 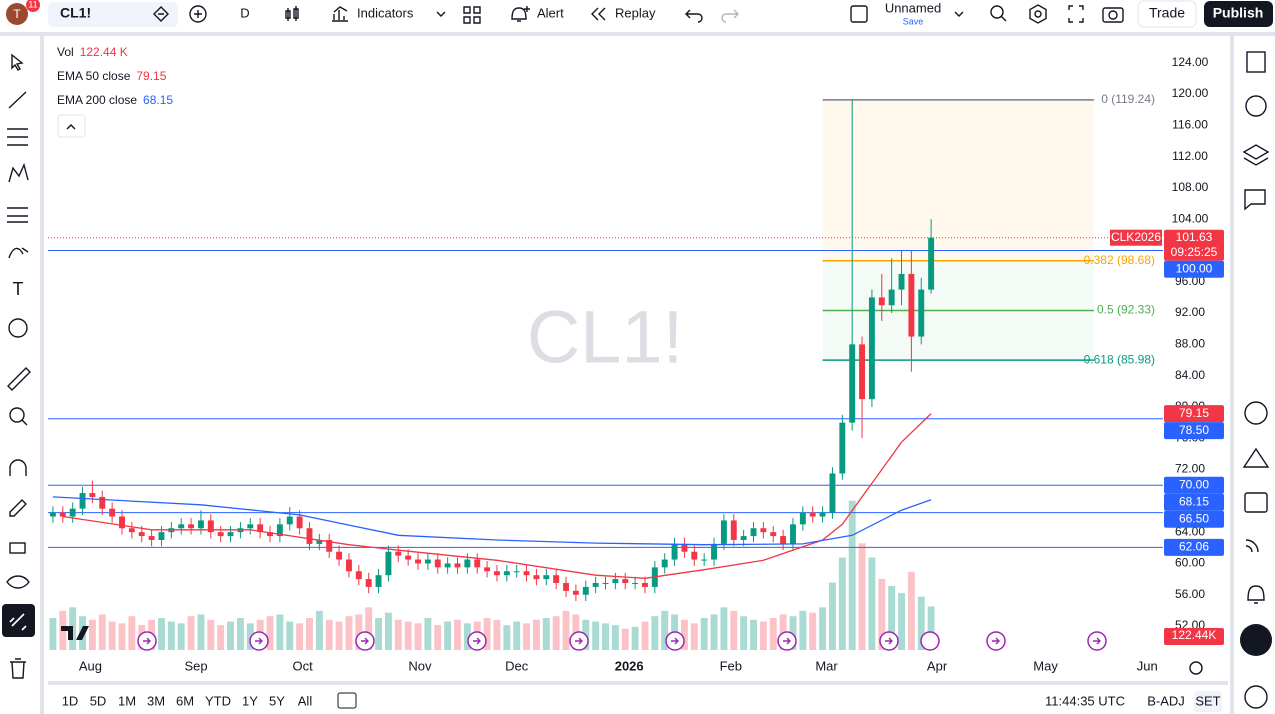 I want to click on range-button: 1D, so click(x=70, y=700).